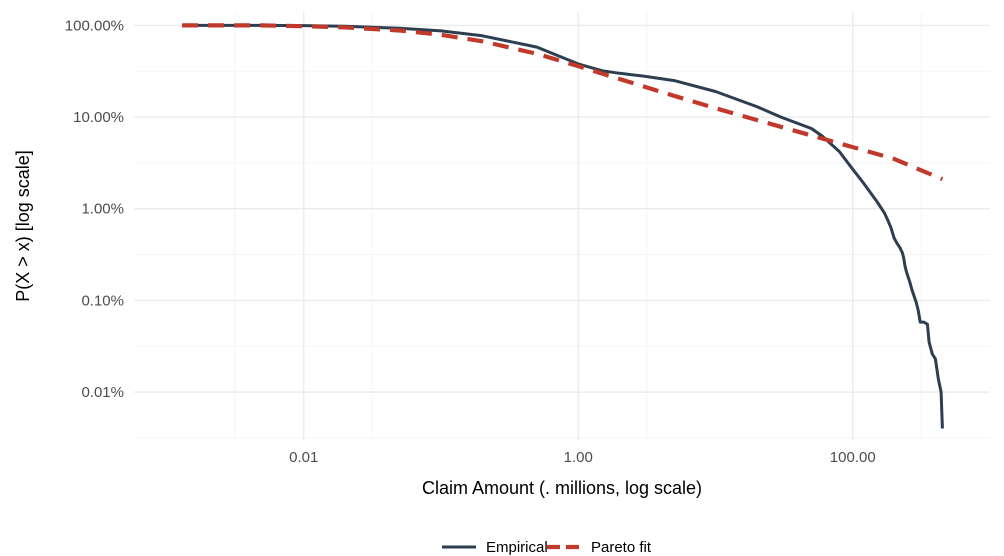 This screenshot has height=556, width=1004. What do you see at coordinates (23, 226) in the screenshot?
I see `y-axis-title: P(X > x) [log scale]` at bounding box center [23, 226].